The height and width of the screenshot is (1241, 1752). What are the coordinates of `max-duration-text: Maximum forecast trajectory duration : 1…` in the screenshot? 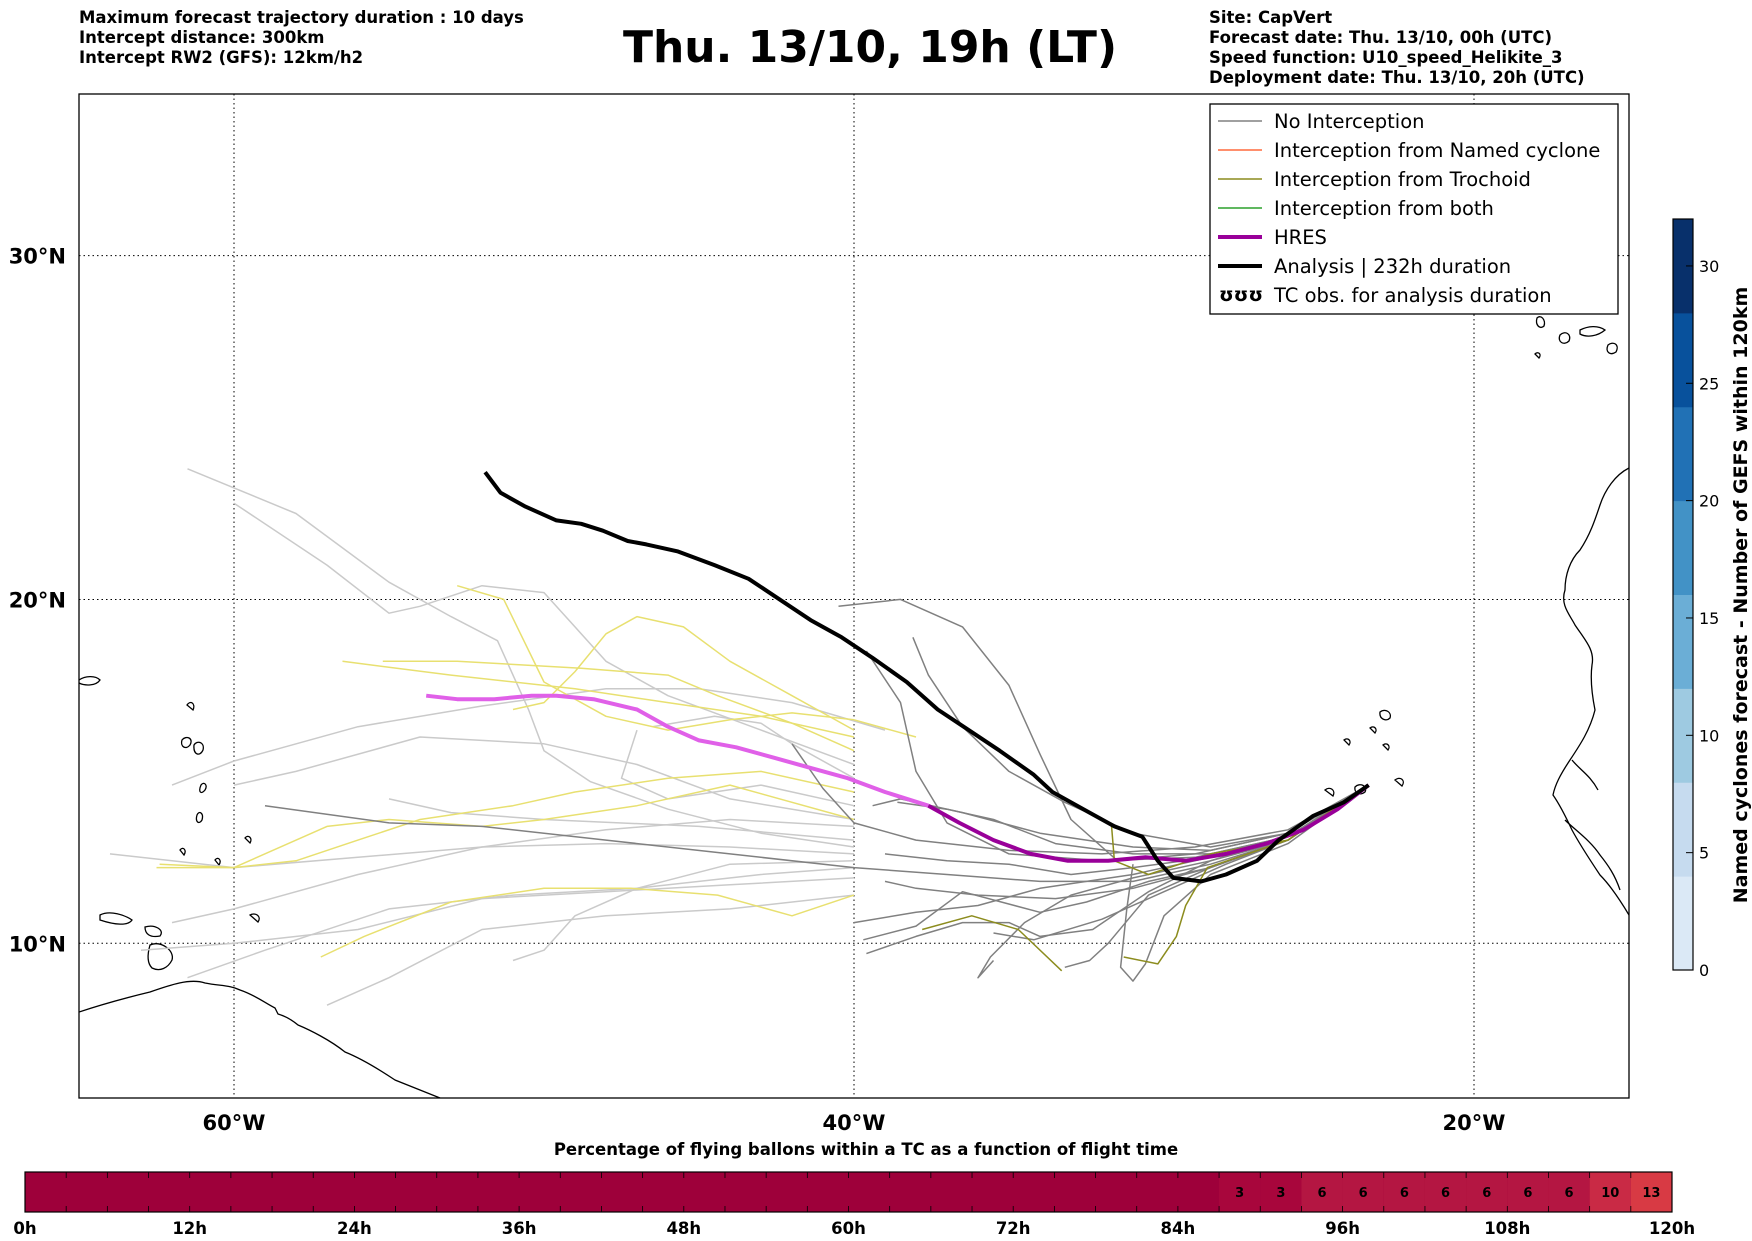 It's located at (301, 17).